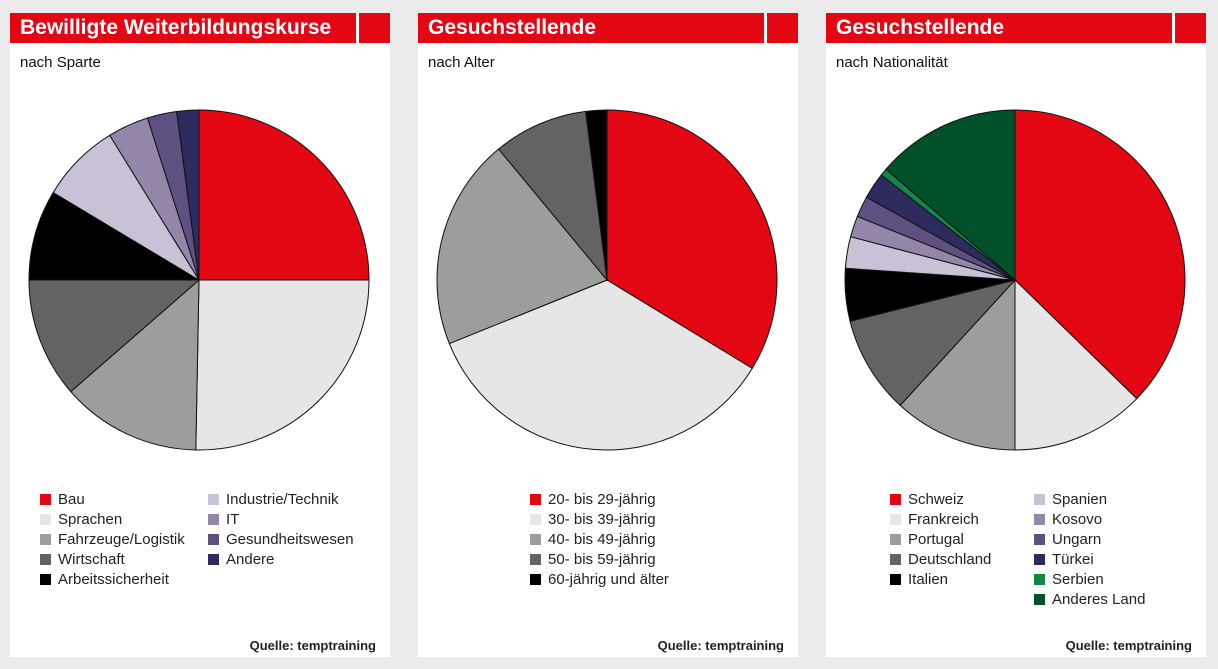  I want to click on legend-label: Bau, so click(71, 499).